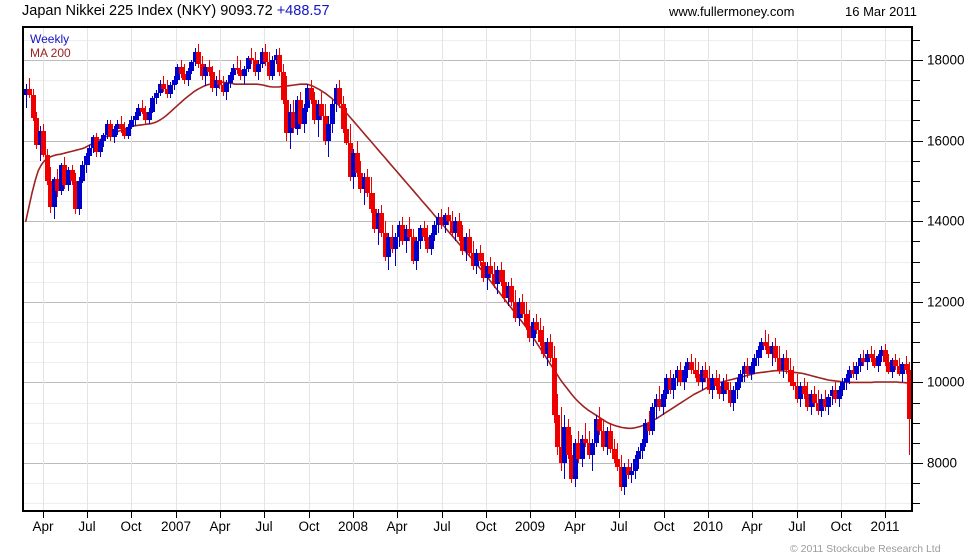  I want to click on y-axis-label: 16000, so click(946, 141).